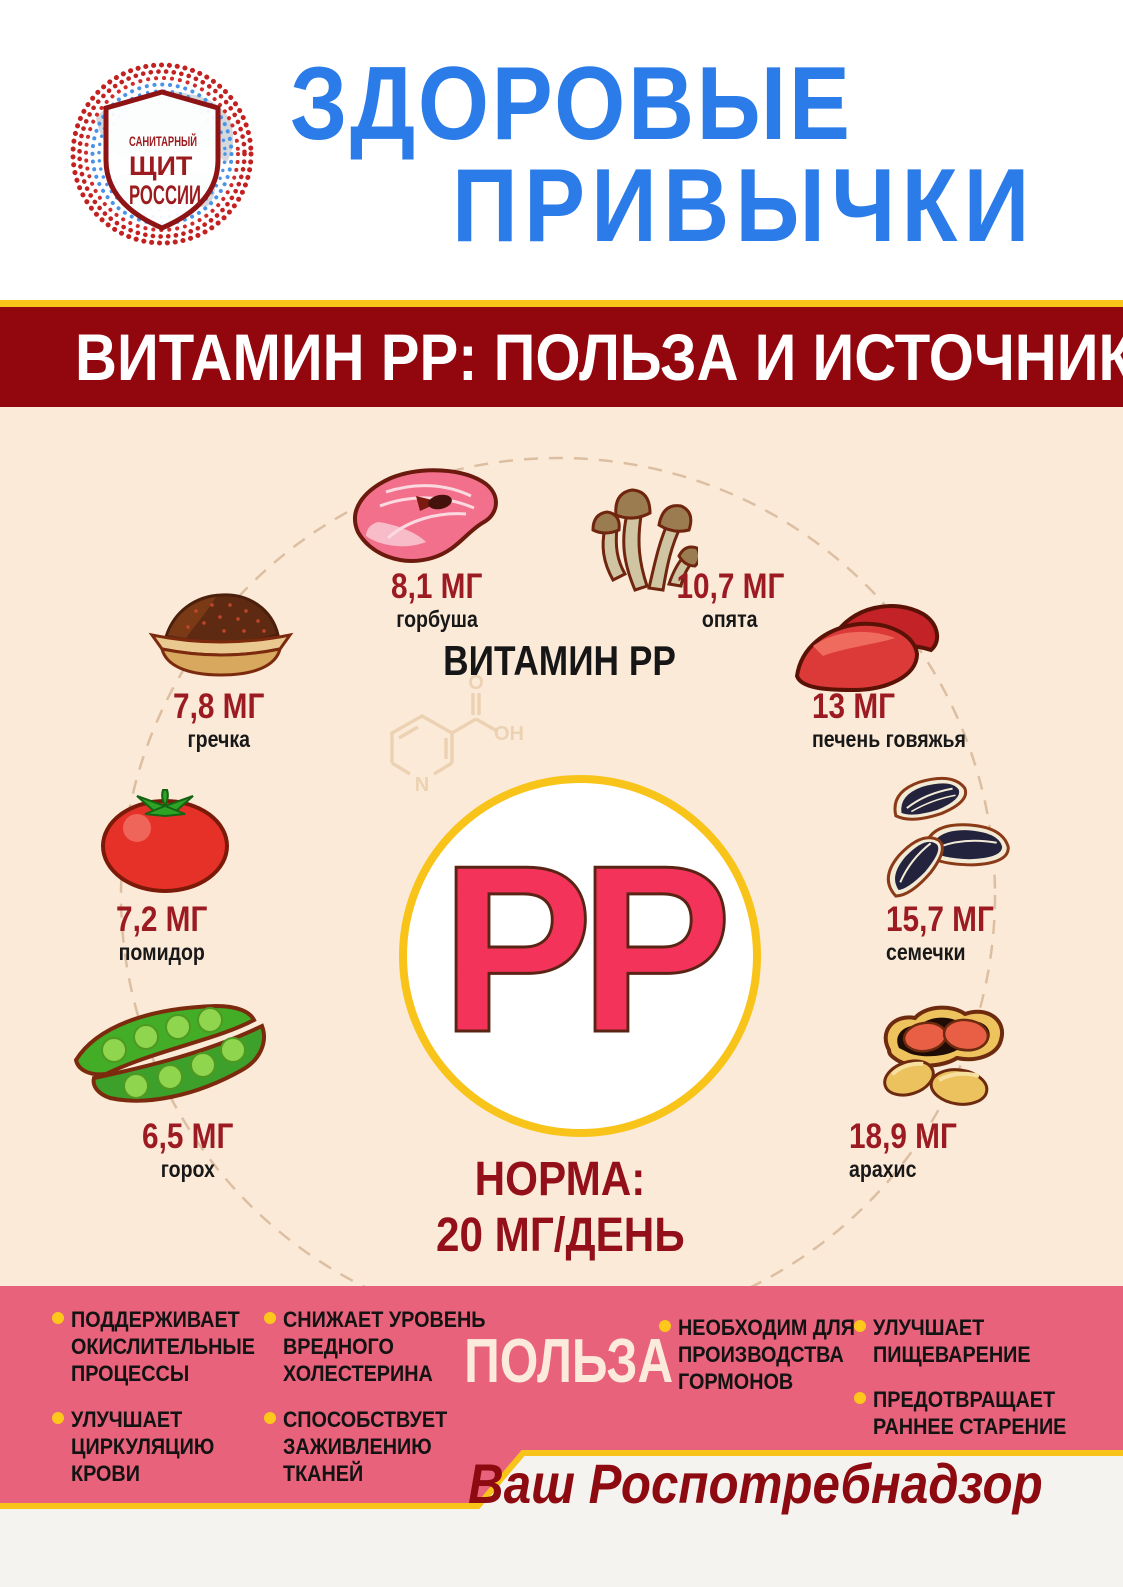  What do you see at coordinates (730, 599) in the screenshot?
I see `source-opyata: 10,7 МГ опята` at bounding box center [730, 599].